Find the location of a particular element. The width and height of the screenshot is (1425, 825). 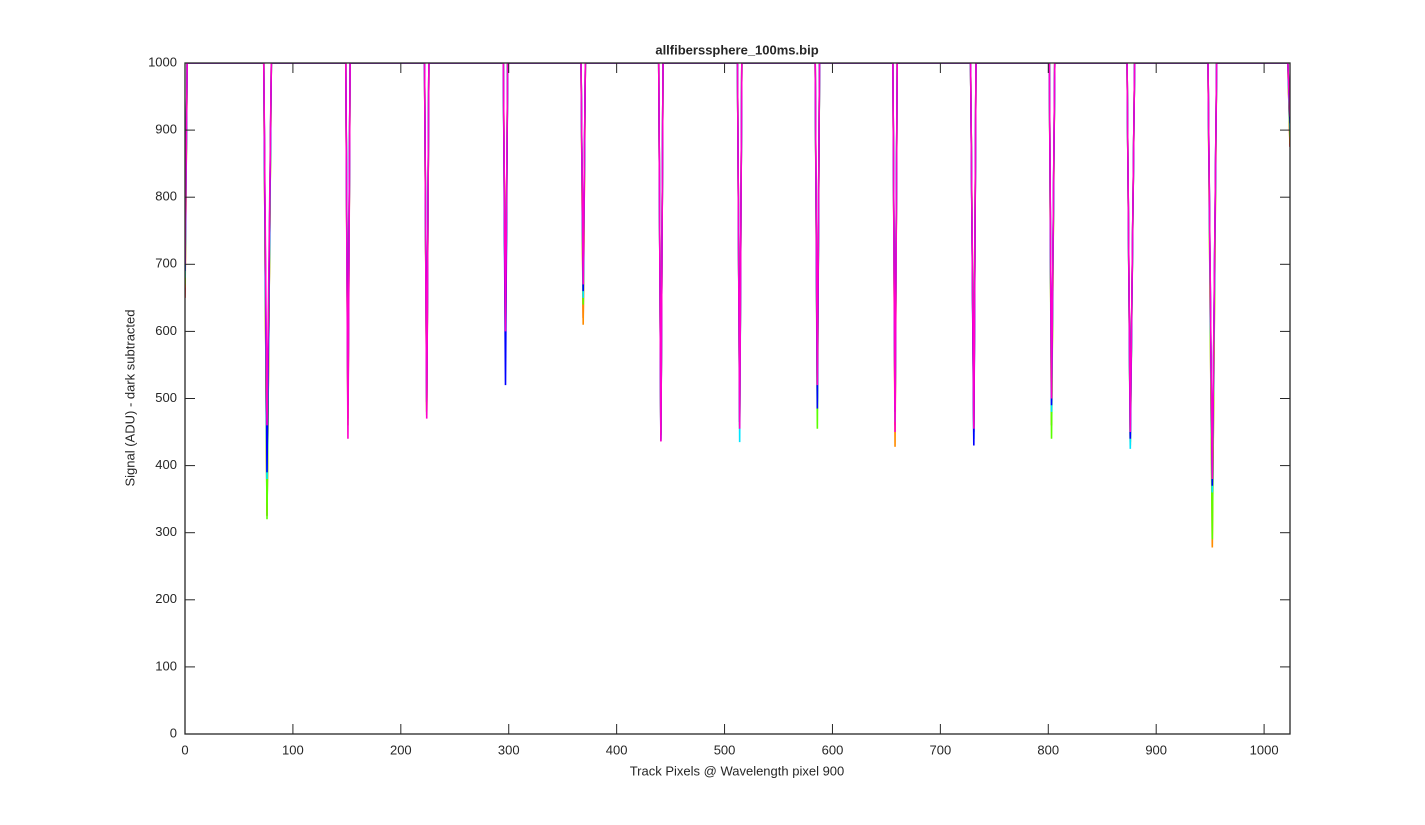

x-tick-label: 0 is located at coordinates (184, 749).